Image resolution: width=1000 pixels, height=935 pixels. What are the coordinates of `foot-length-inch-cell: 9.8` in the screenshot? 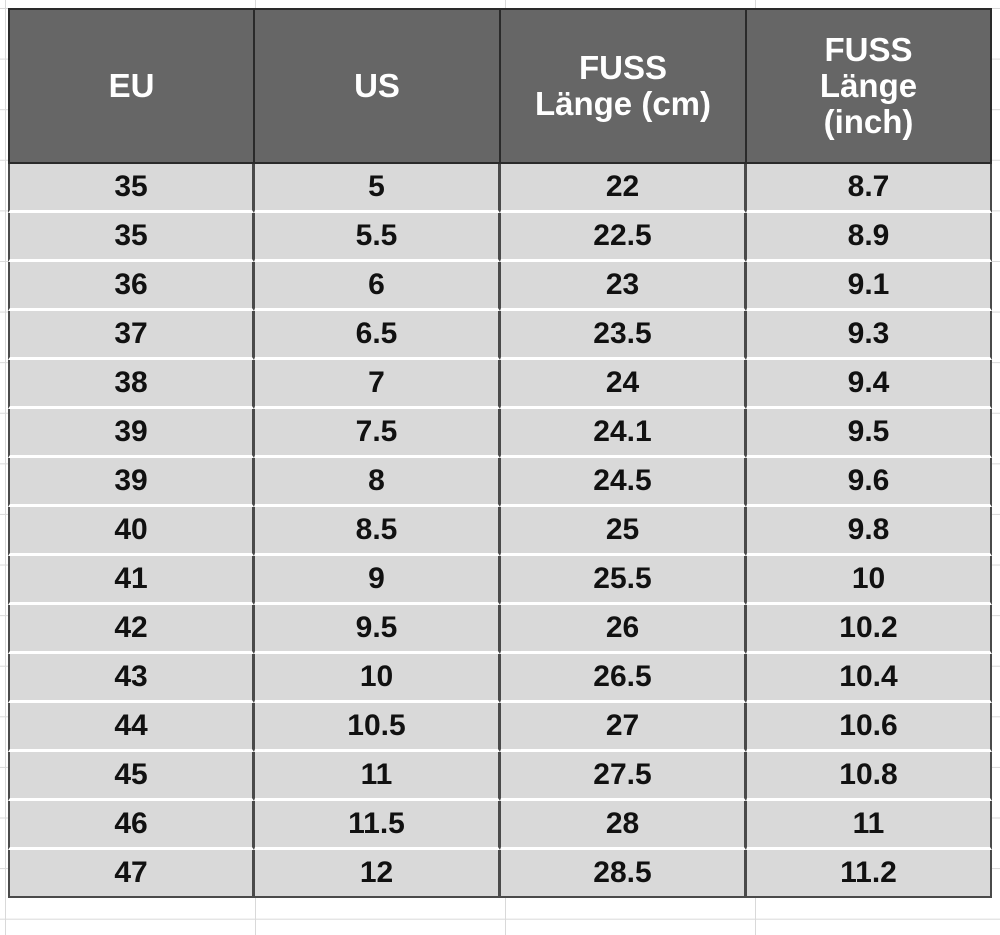 It's located at (869, 531).